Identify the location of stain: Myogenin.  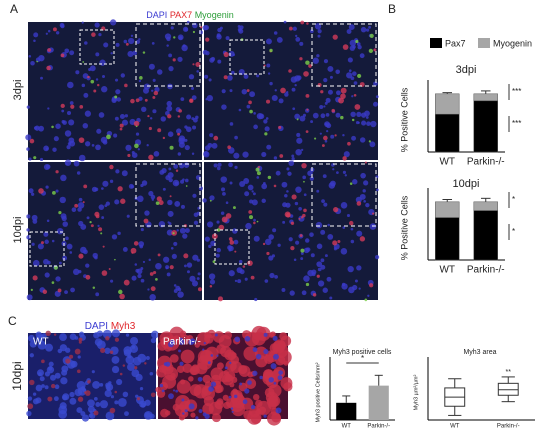
(214, 15).